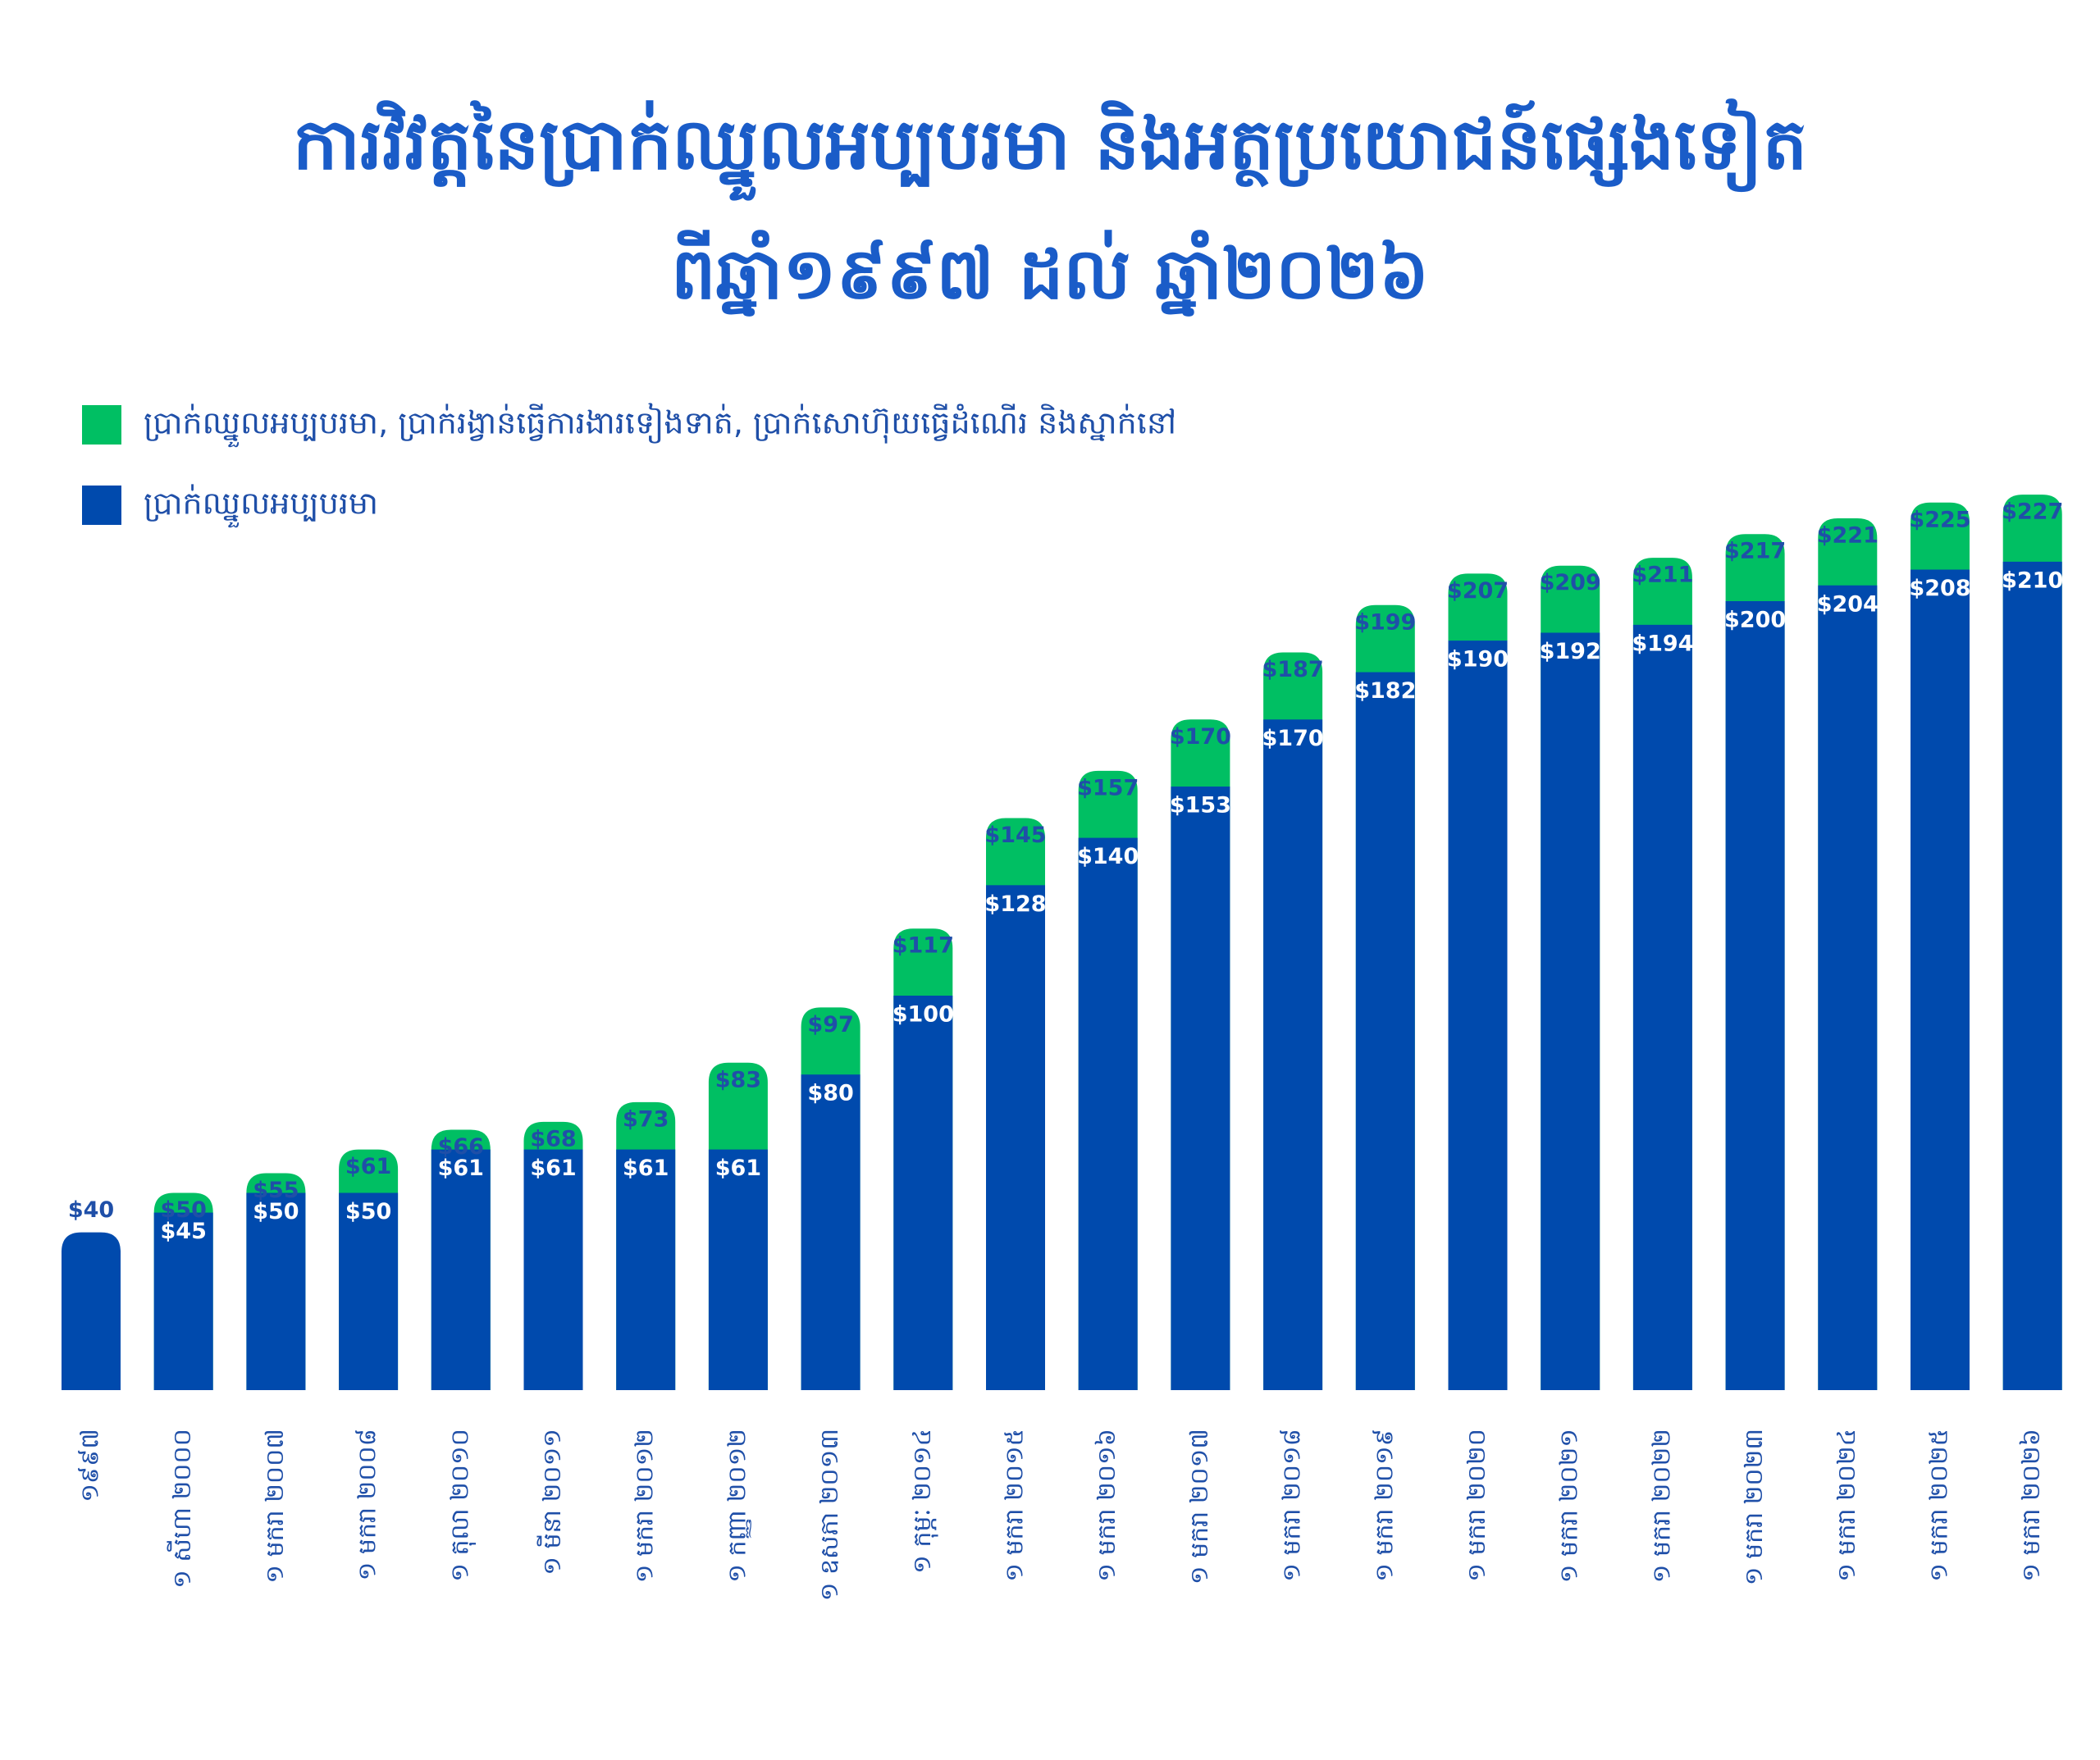 This screenshot has height=1760, width=2100. Describe the element at coordinates (276, 1190) in the screenshot. I see `value-label: $55` at that location.